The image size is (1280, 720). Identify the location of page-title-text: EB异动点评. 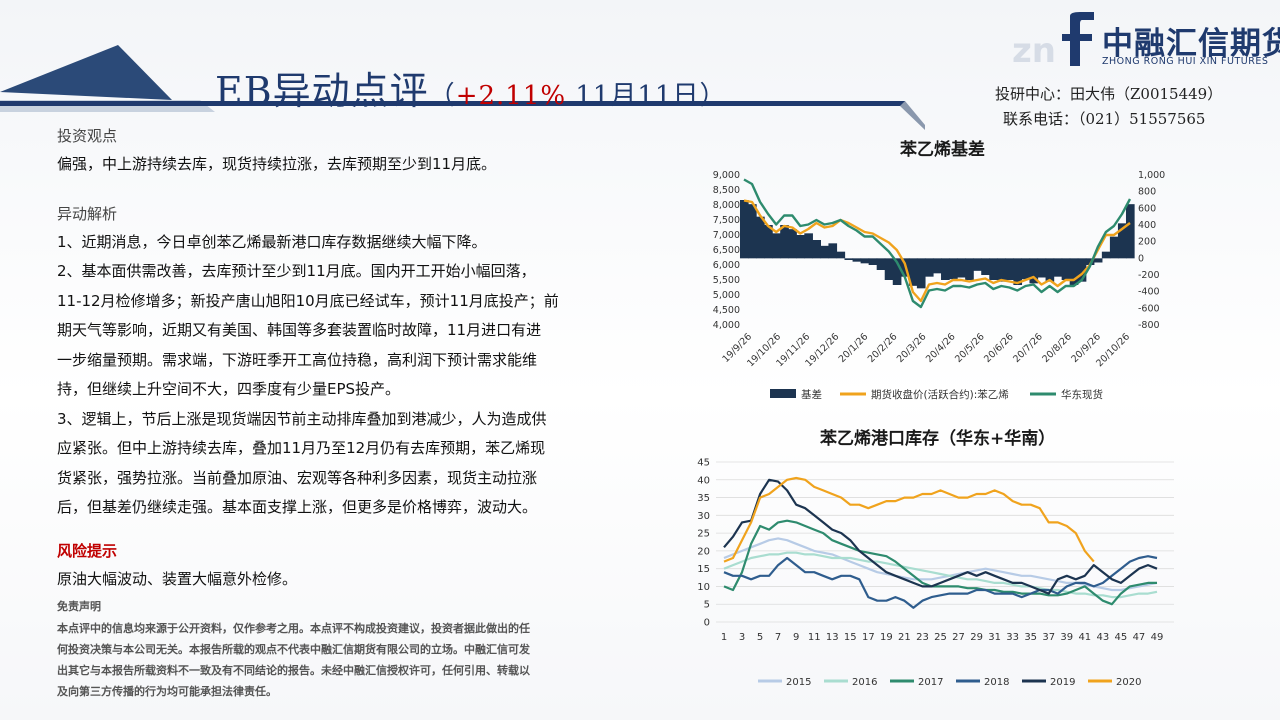
(322, 91).